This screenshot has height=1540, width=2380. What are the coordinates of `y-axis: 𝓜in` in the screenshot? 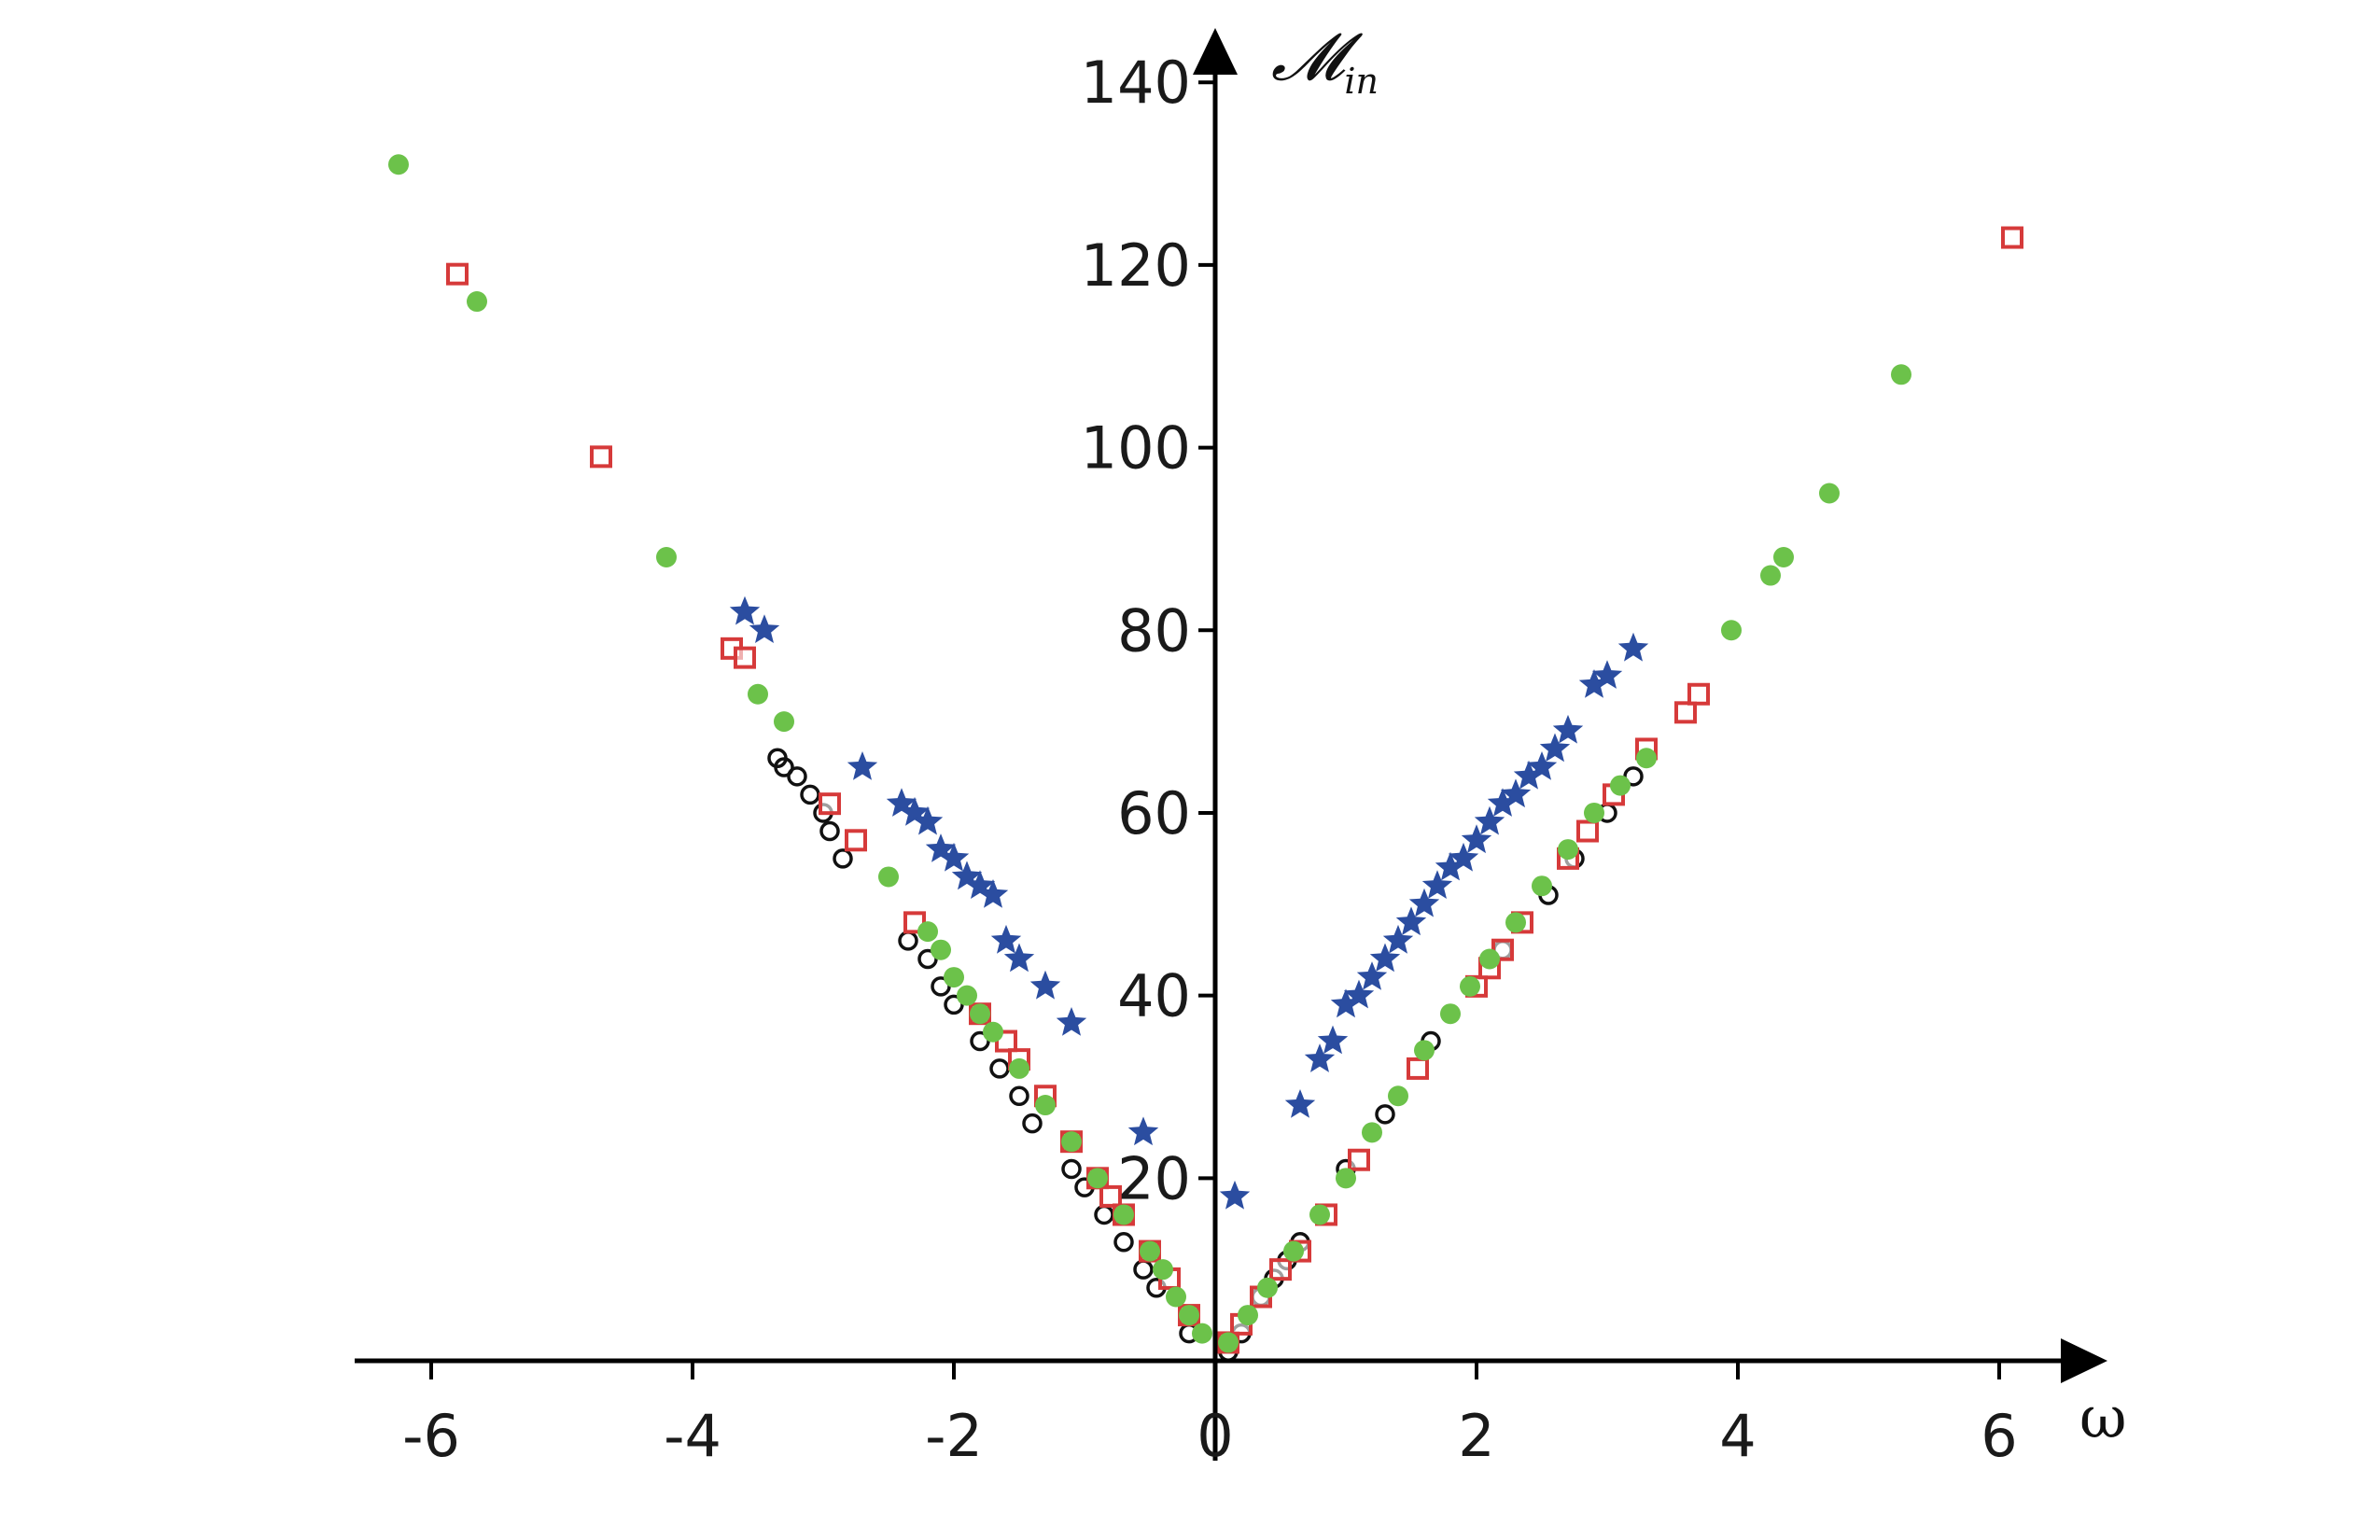 It's located at (1286, 740).